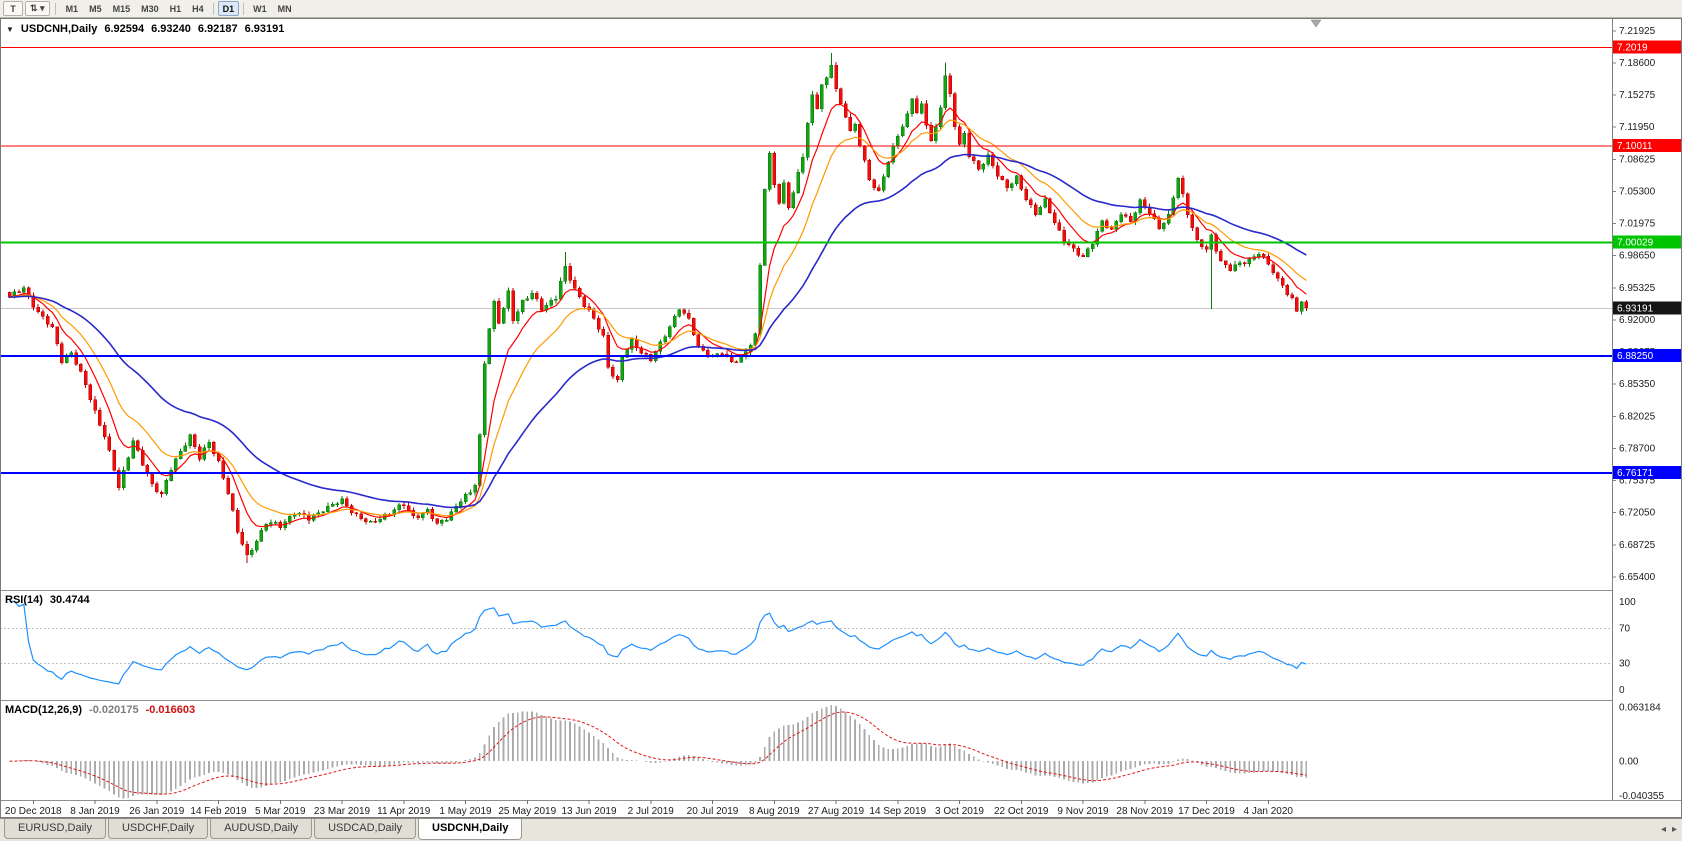 Image resolution: width=1682 pixels, height=841 pixels. What do you see at coordinates (158, 829) in the screenshot?
I see `tab-usdchf-daily: USDCHF,Daily` at bounding box center [158, 829].